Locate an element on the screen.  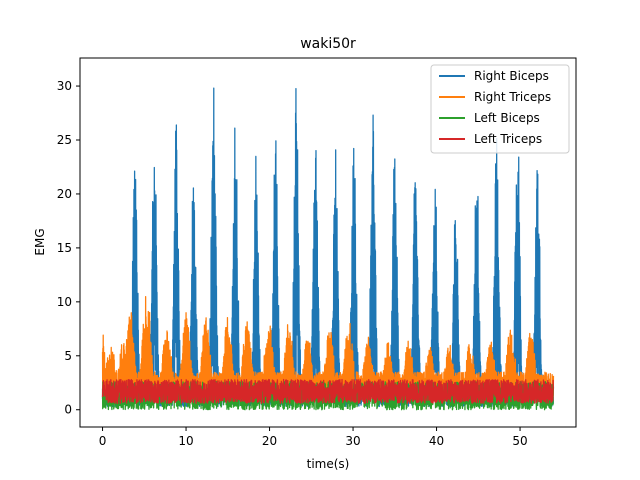
y-tick-label: 0 is located at coordinates (68, 410).